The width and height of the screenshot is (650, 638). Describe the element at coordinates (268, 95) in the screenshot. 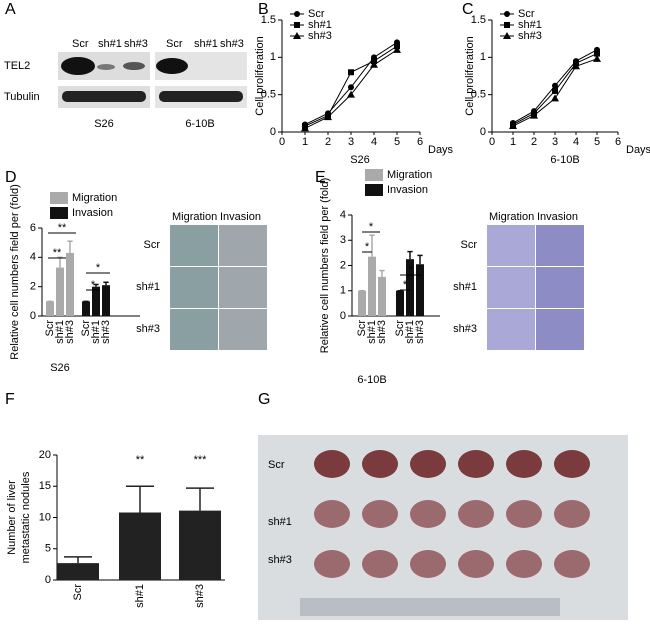

I see `y-tick-label: 0.5` at that location.